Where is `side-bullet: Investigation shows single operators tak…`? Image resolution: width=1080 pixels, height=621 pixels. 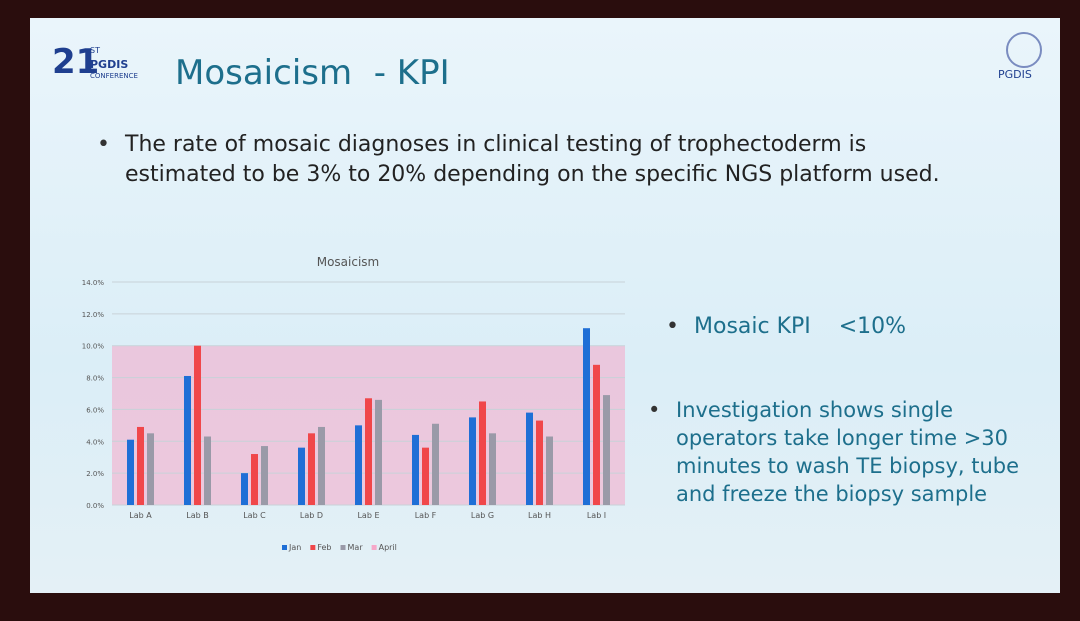 side-bullet: Investigation shows single operators tak… is located at coordinates (837, 452).